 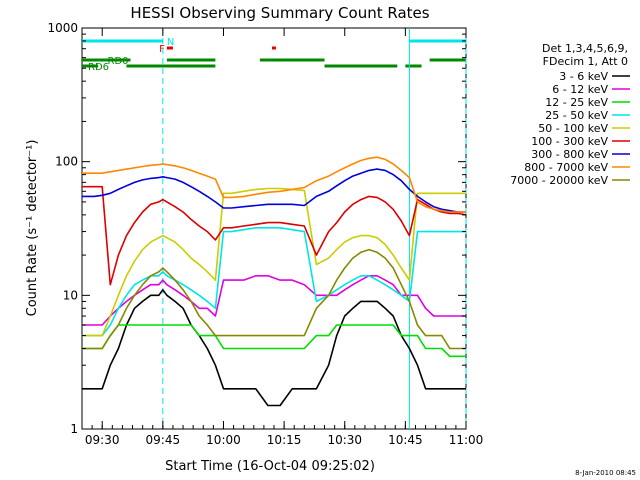 What do you see at coordinates (566, 167) in the screenshot?
I see `legend-entry-label: 800 - 7000 keV` at bounding box center [566, 167].